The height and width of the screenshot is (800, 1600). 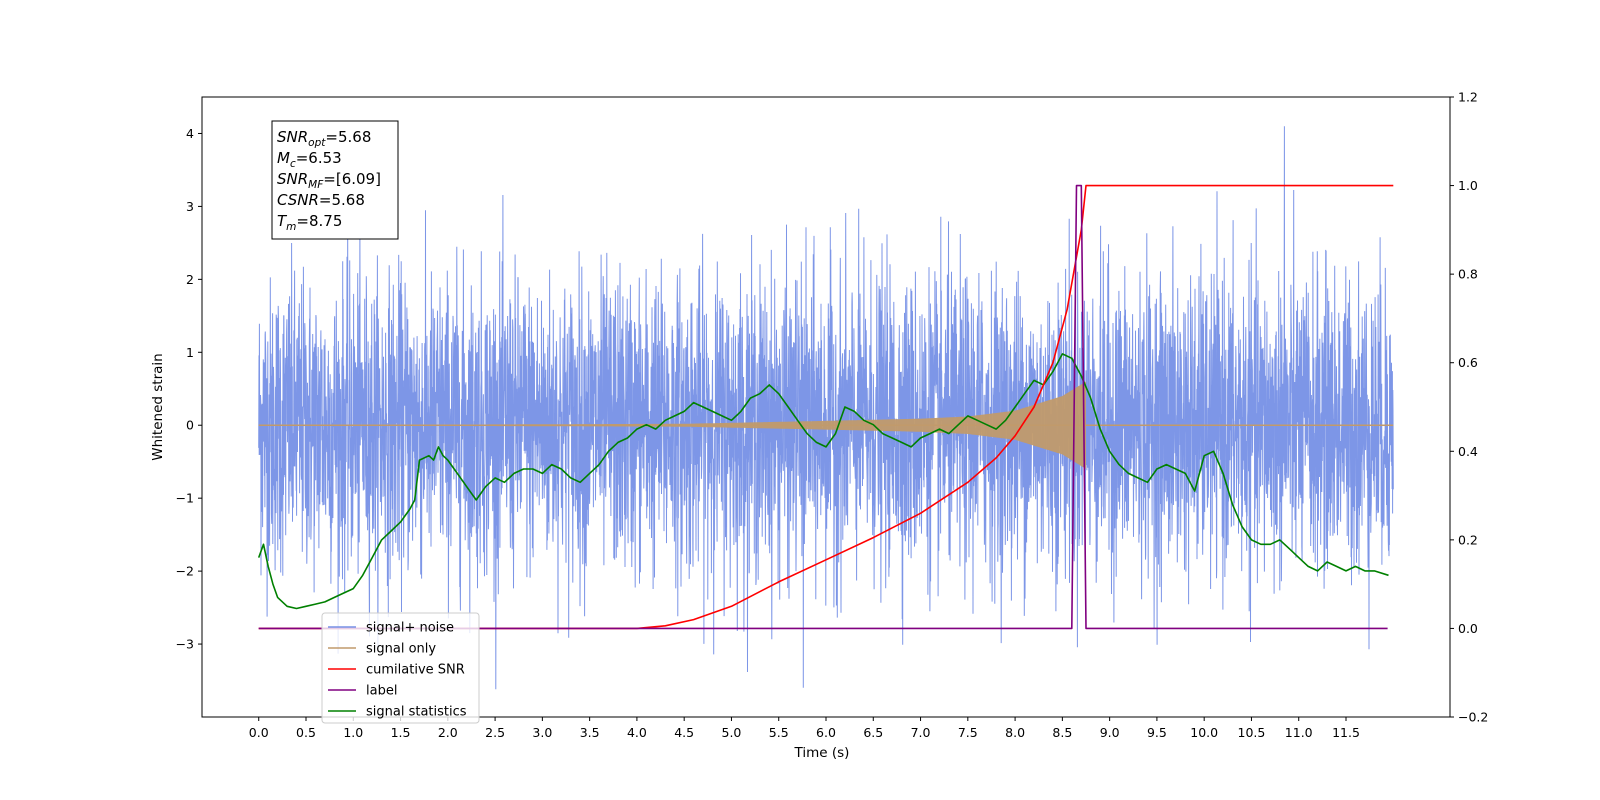 What do you see at coordinates (352, 179) in the screenshot?
I see `stats-value: =[6.09]` at bounding box center [352, 179].